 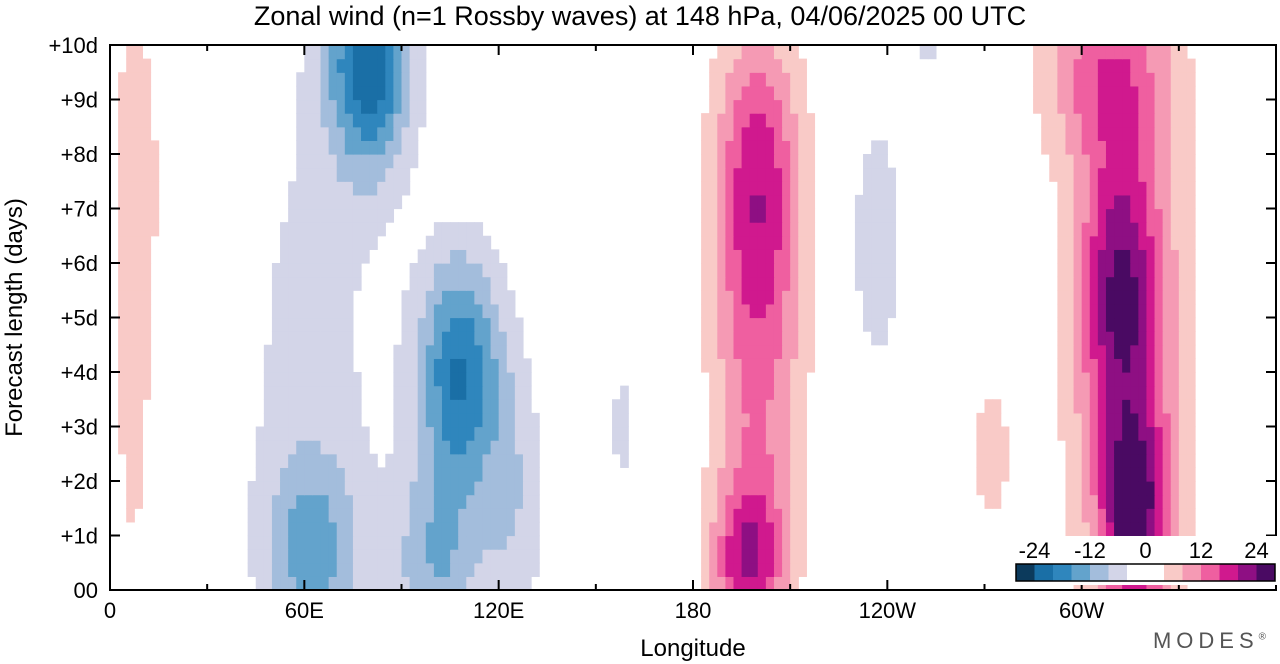 I want to click on modes-logo: MODES®, so click(x=1209, y=640).